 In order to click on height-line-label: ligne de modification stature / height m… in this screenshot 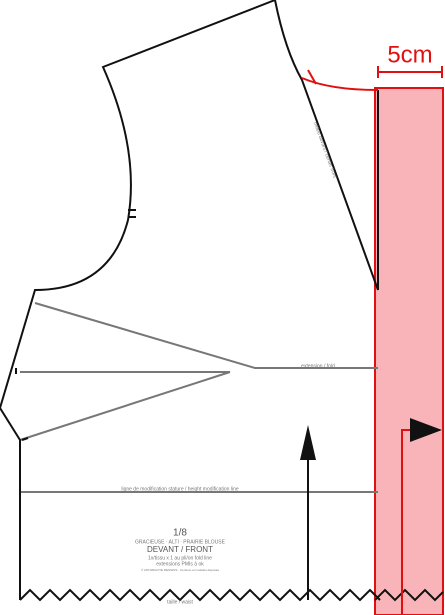, I will do `click(180, 489)`.